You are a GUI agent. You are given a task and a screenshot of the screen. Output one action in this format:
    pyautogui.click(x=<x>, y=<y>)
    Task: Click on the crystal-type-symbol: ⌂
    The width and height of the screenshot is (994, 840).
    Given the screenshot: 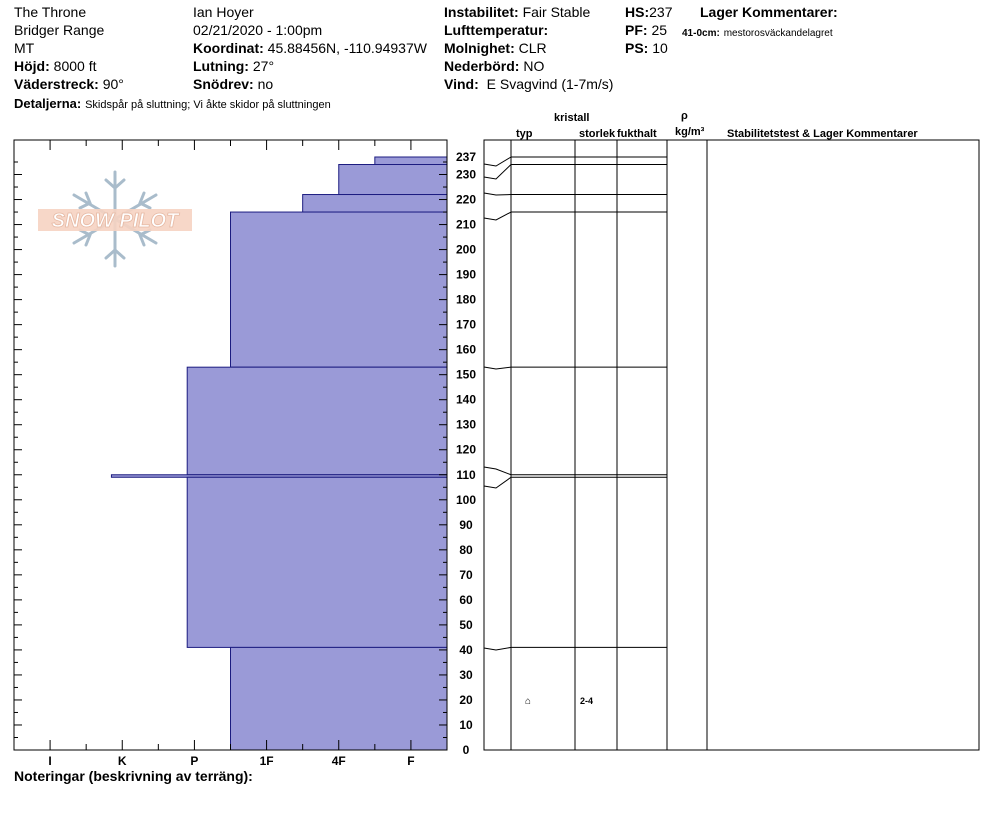 What is the action you would take?
    pyautogui.click(x=528, y=701)
    